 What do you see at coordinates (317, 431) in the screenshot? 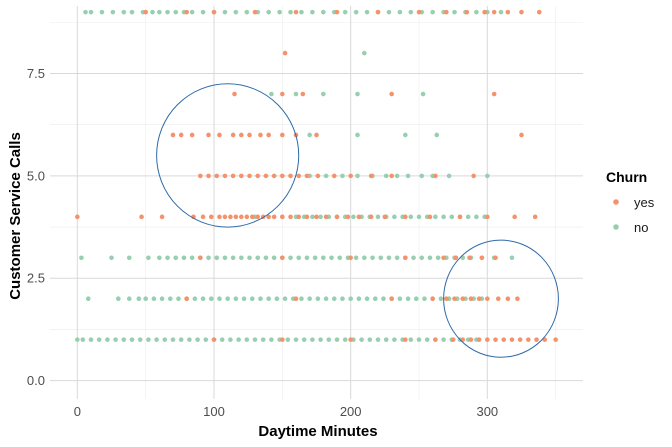
I see `x-axis-title: Daytime Minutes` at bounding box center [317, 431].